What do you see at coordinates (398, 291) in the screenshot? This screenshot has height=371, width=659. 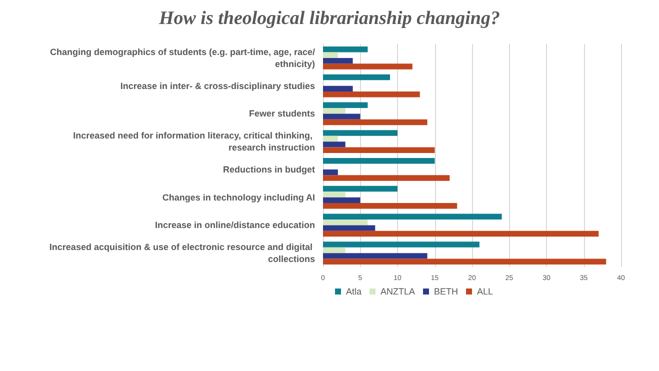 I see `legend-label: ANZTLA` at bounding box center [398, 291].